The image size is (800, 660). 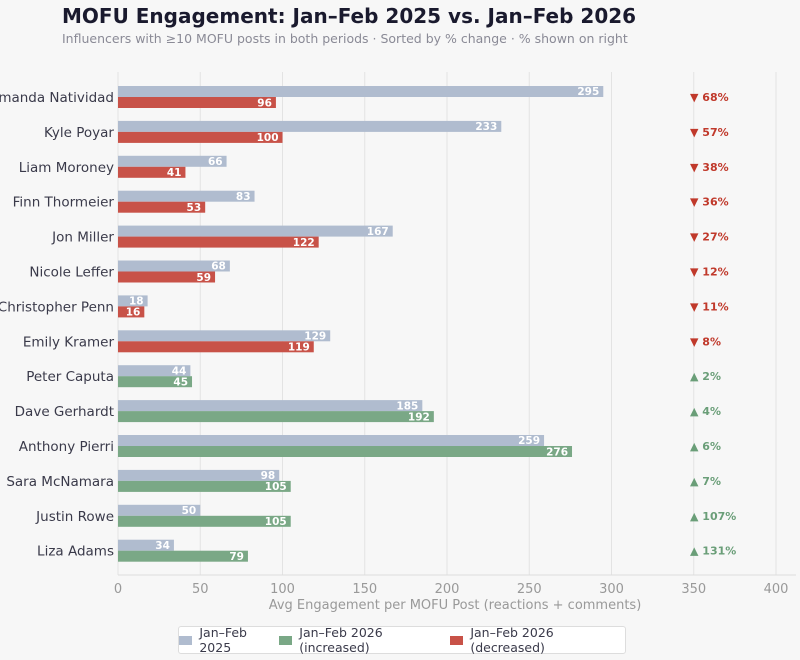 I want to click on value-label-2025: 295, so click(x=588, y=92).